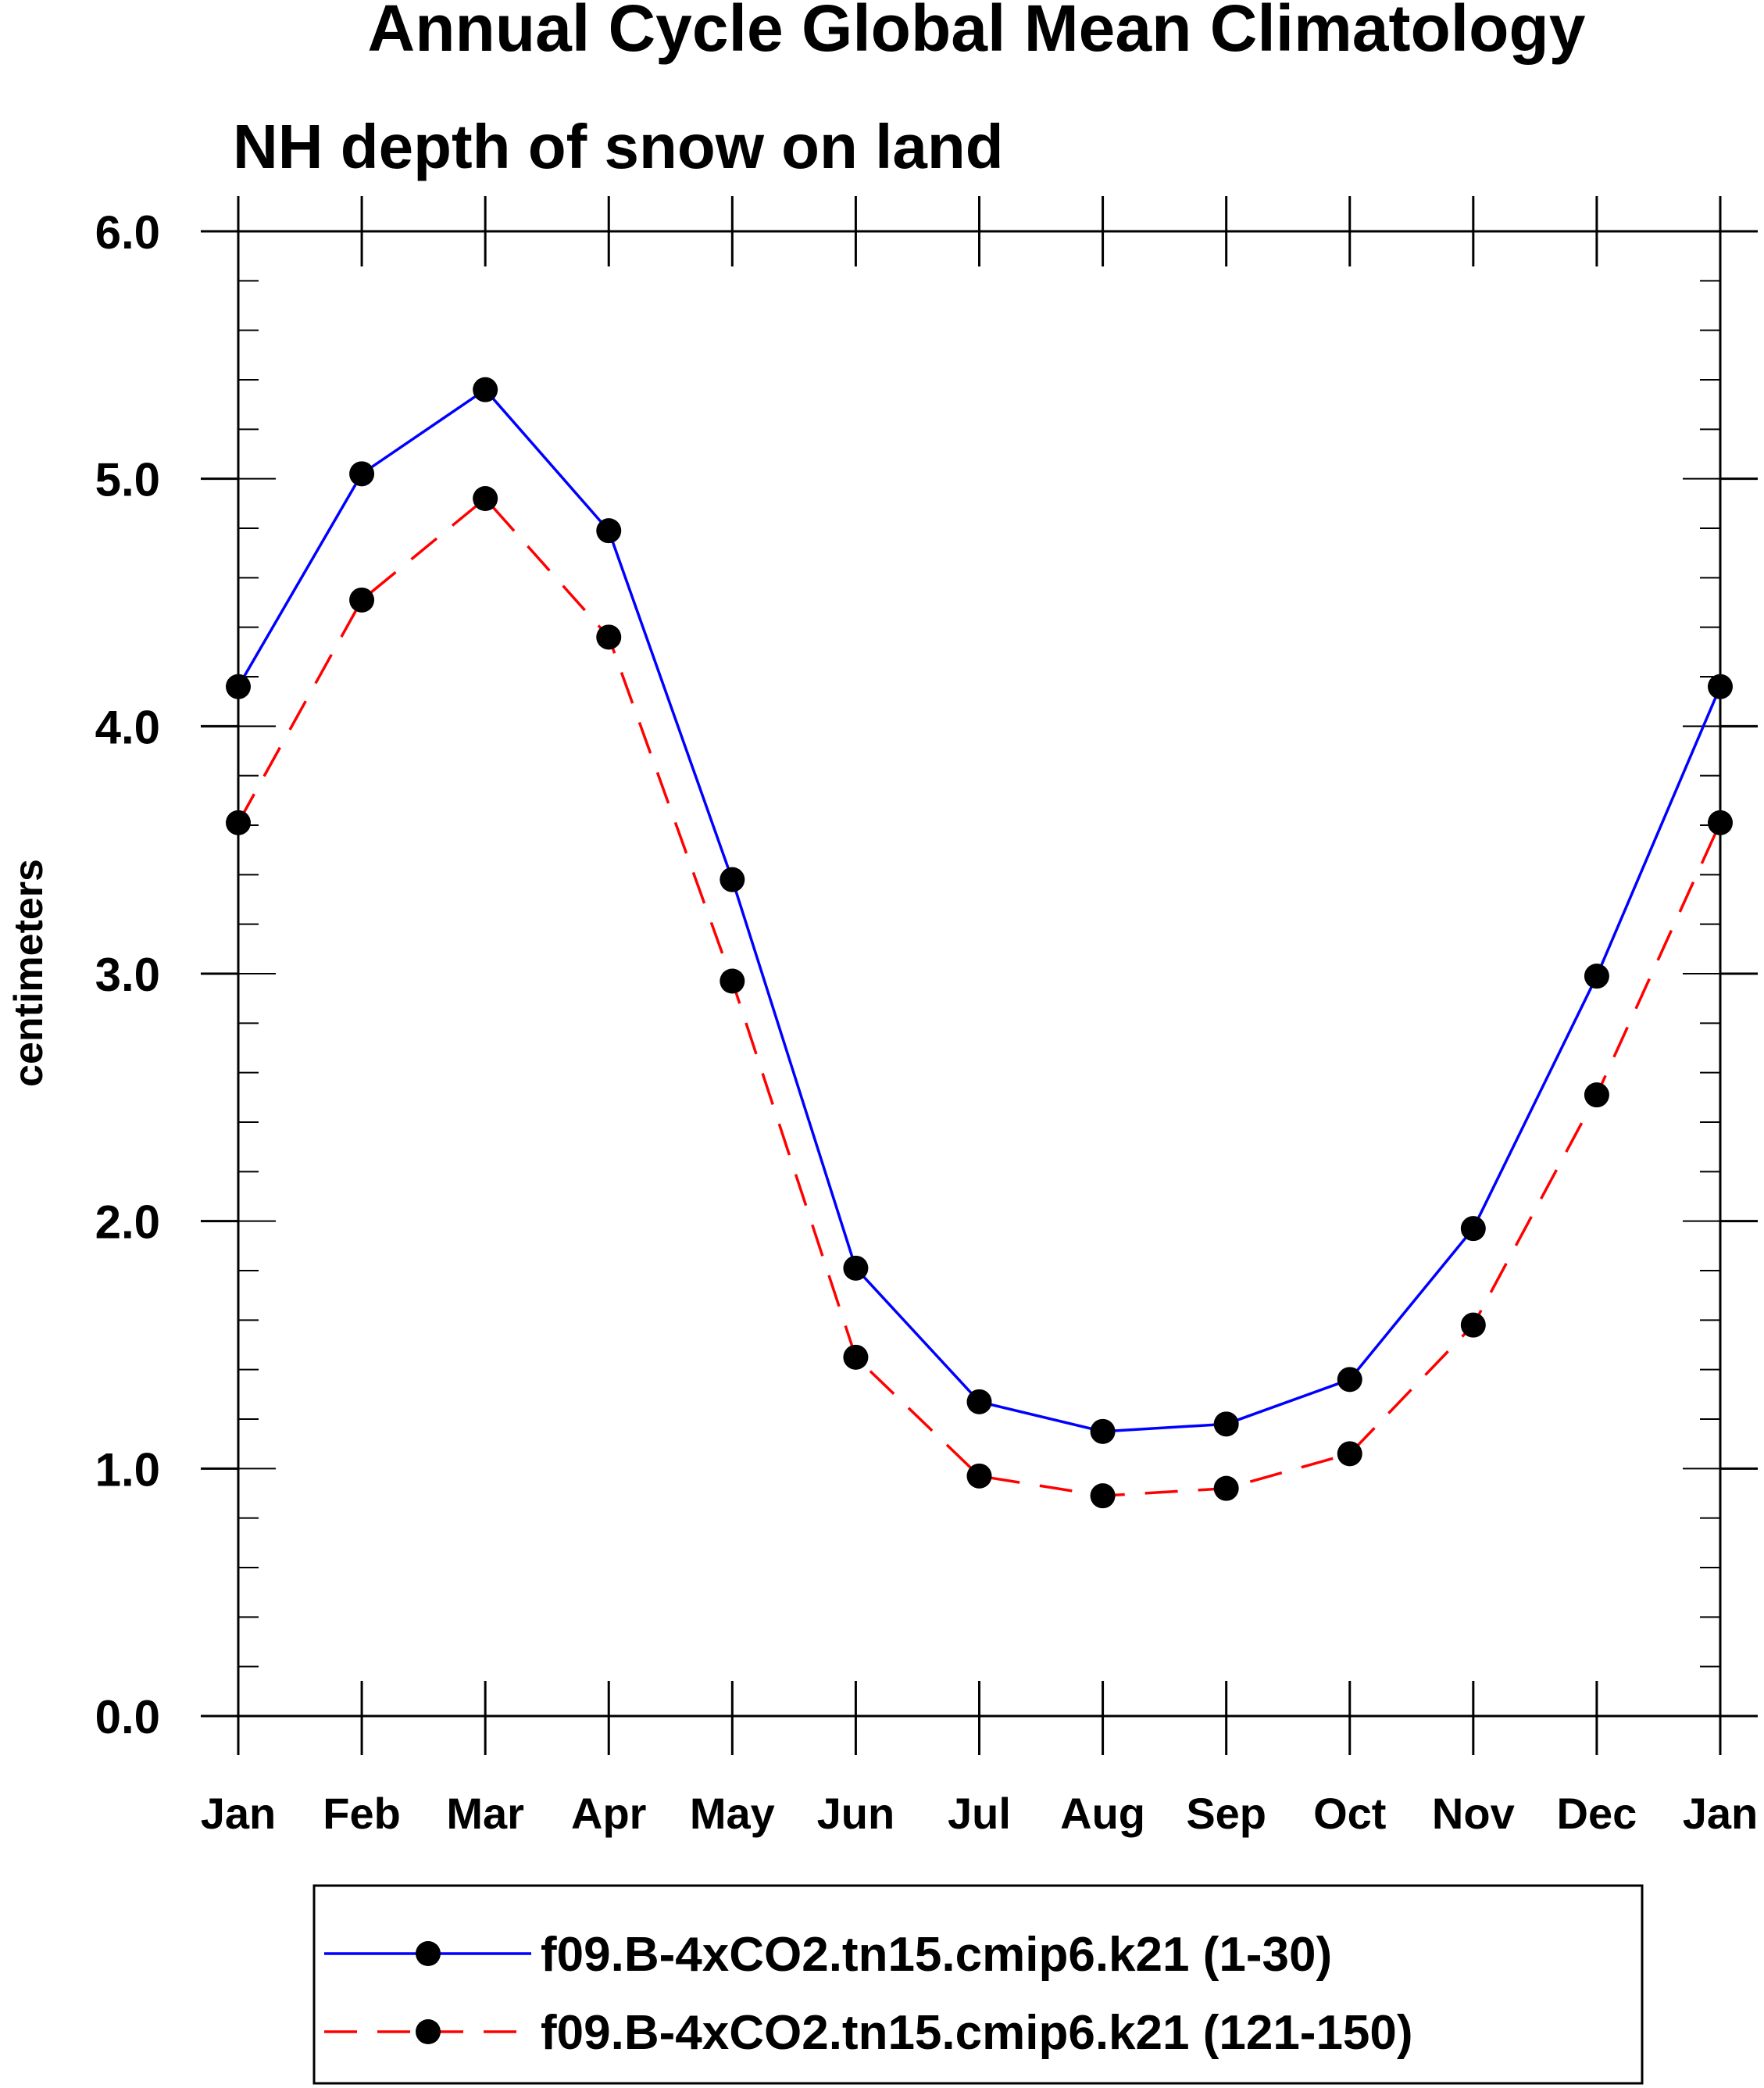 This screenshot has width=1764, height=2088. What do you see at coordinates (128, 1469) in the screenshot?
I see `y-tick-label: 1.0` at bounding box center [128, 1469].